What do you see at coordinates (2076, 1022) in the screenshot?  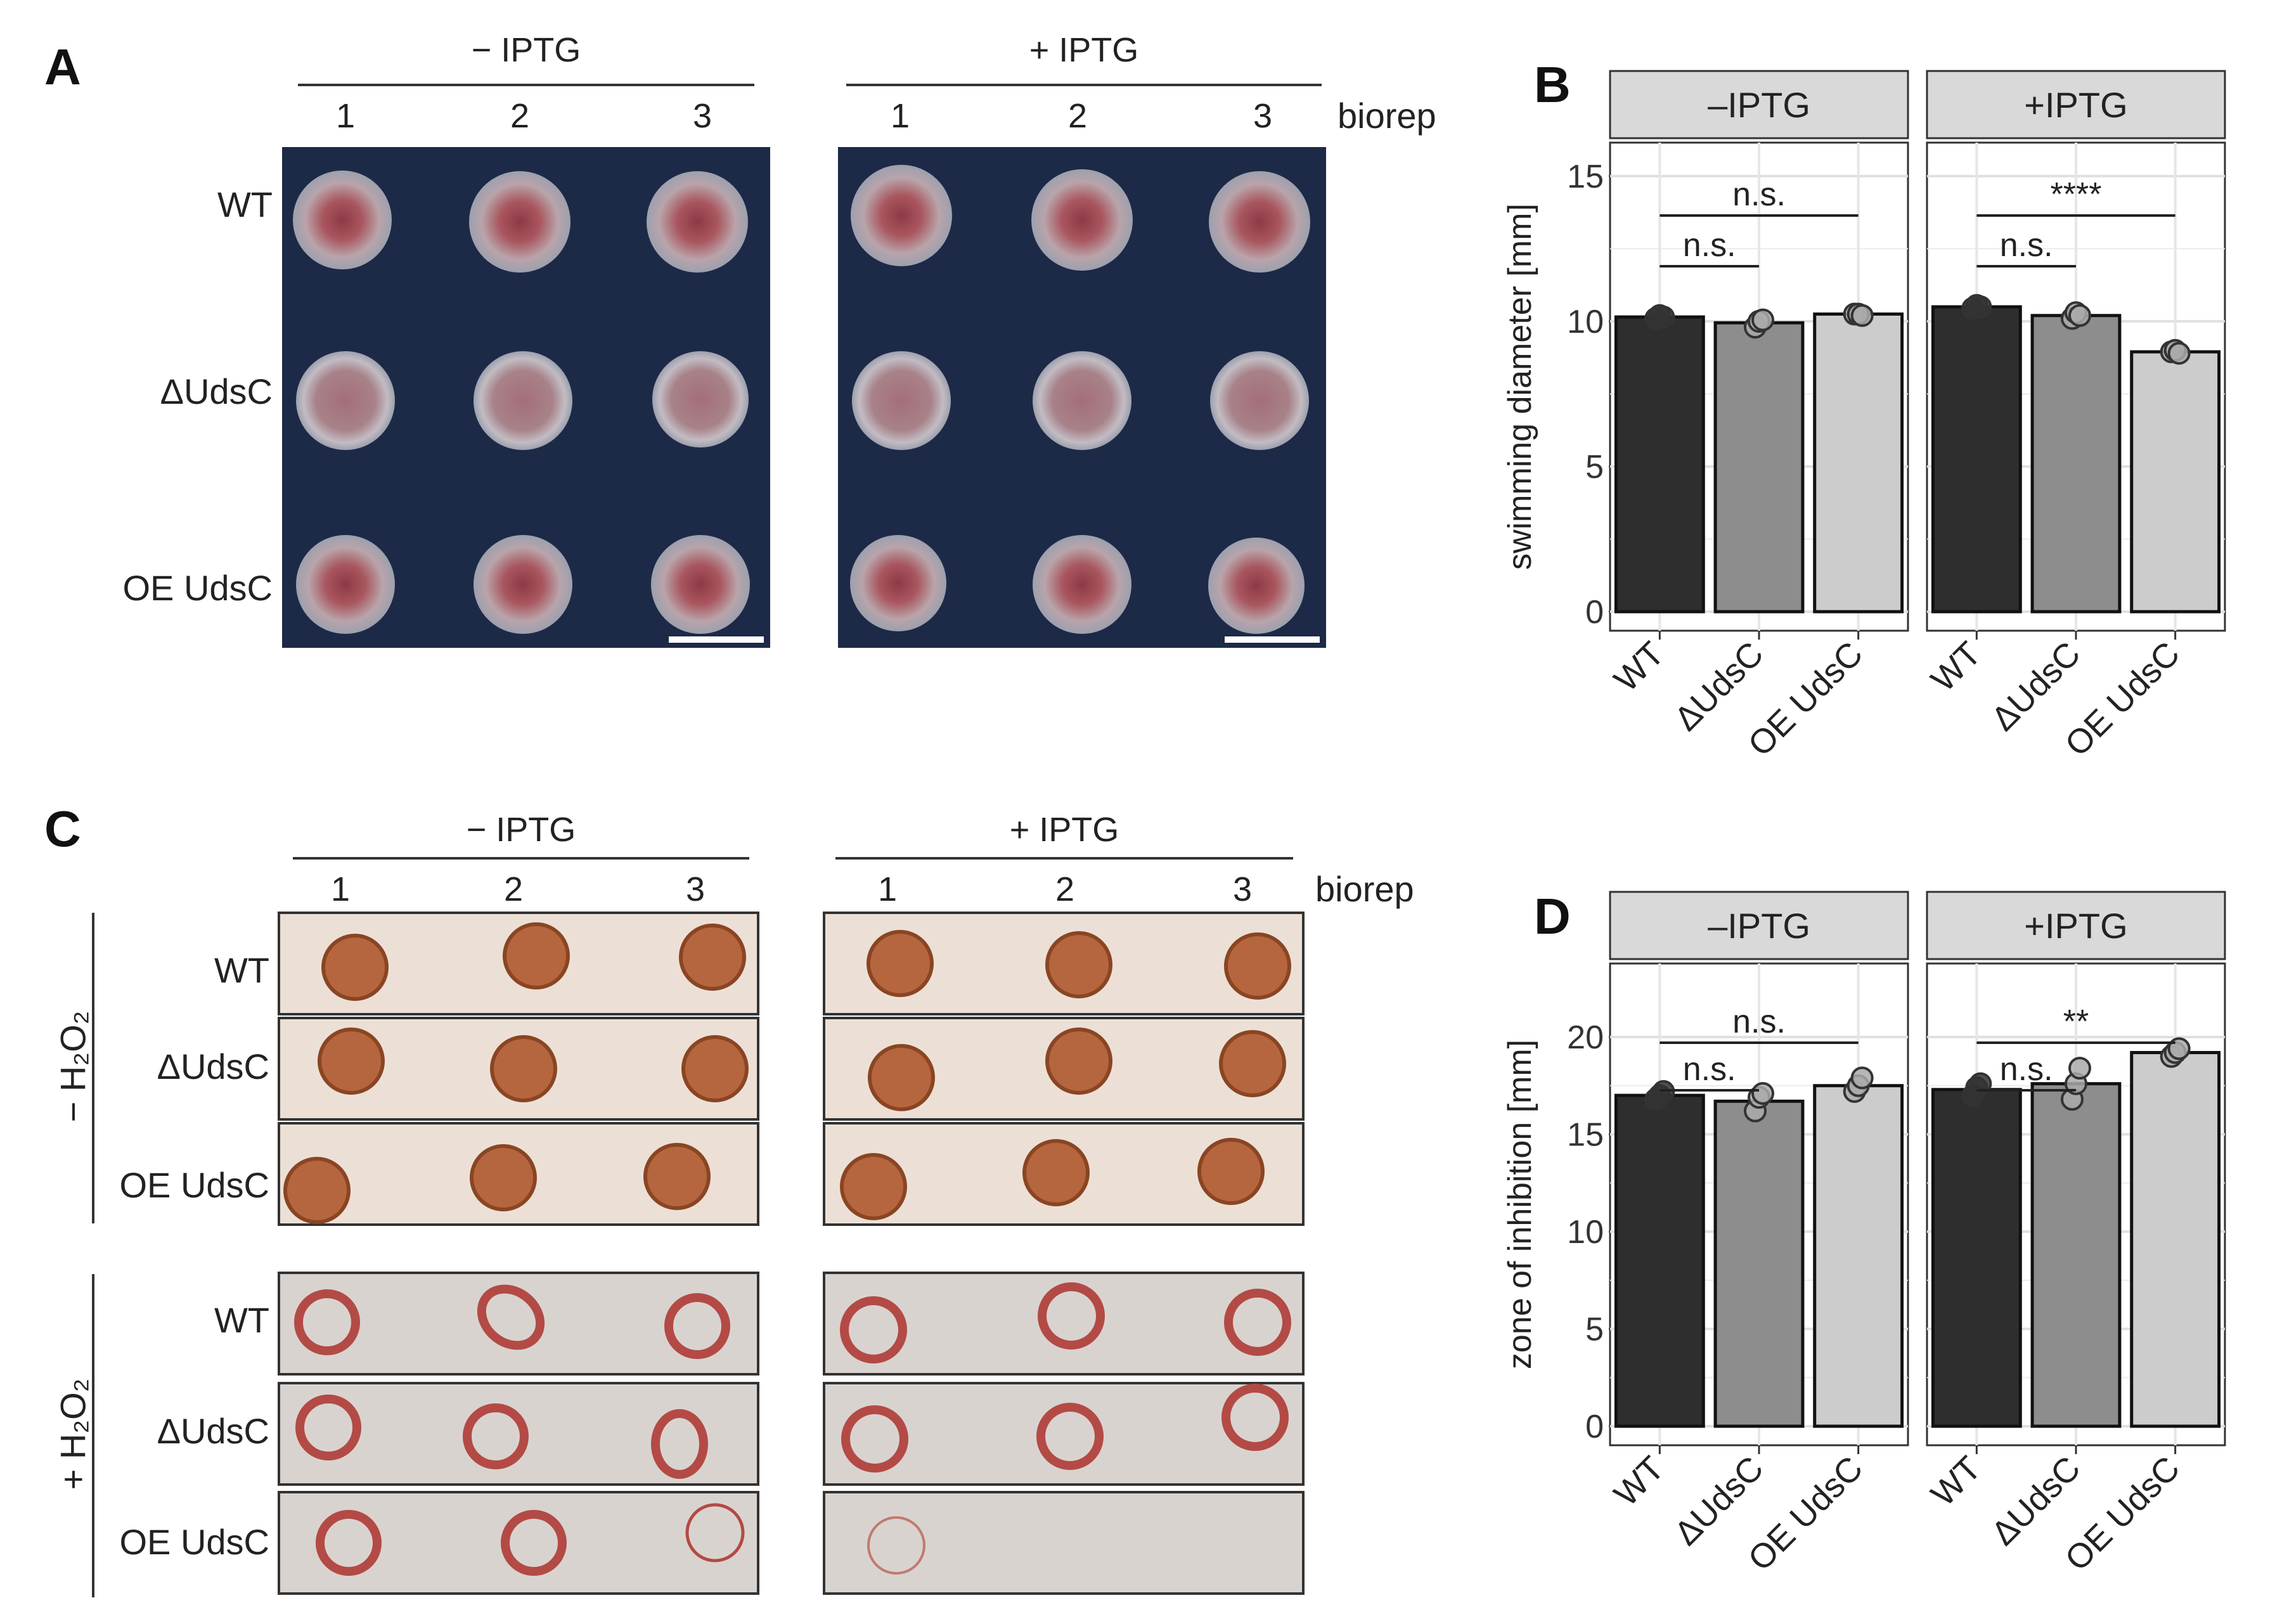 I see `significance-label: **` at bounding box center [2076, 1022].